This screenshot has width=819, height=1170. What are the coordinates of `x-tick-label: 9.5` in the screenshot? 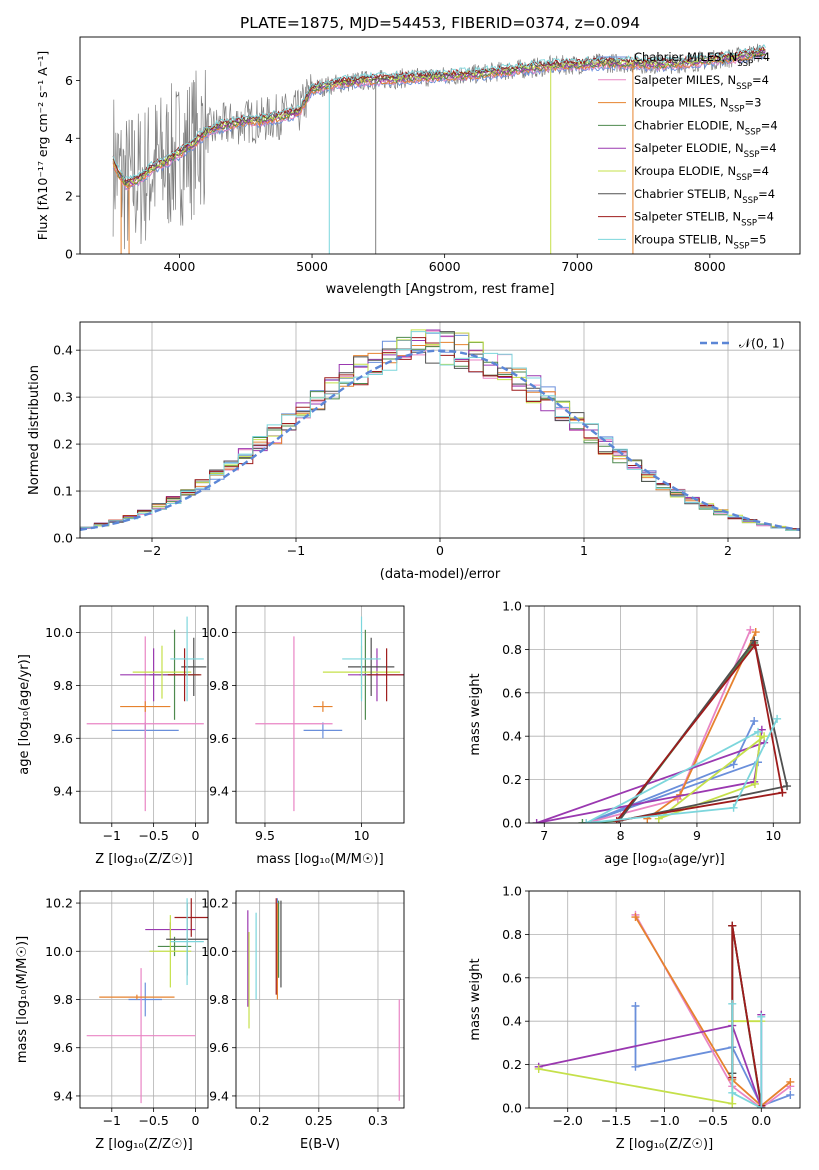 It's located at (265, 835).